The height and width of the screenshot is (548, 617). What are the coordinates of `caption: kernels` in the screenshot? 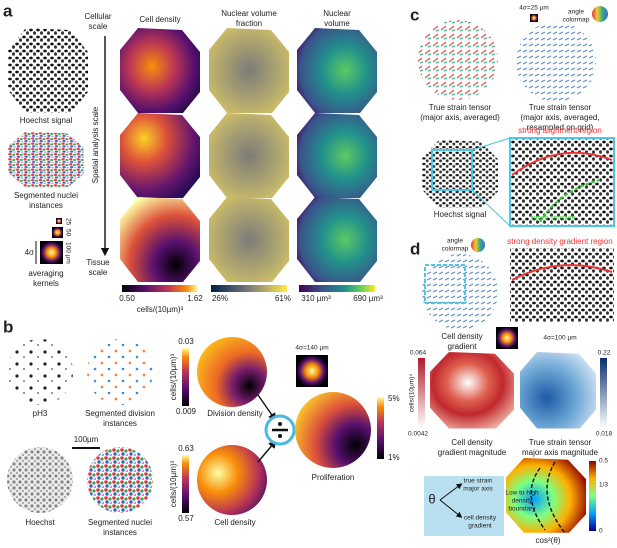 It's located at (46, 283).